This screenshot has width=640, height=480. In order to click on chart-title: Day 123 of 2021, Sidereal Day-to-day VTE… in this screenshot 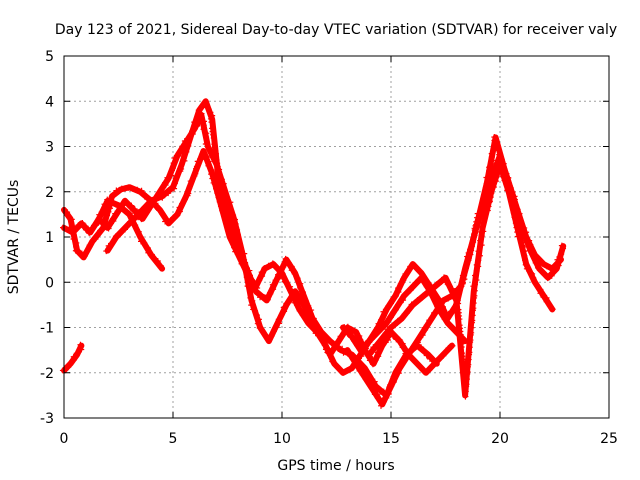, I will do `click(336, 30)`.